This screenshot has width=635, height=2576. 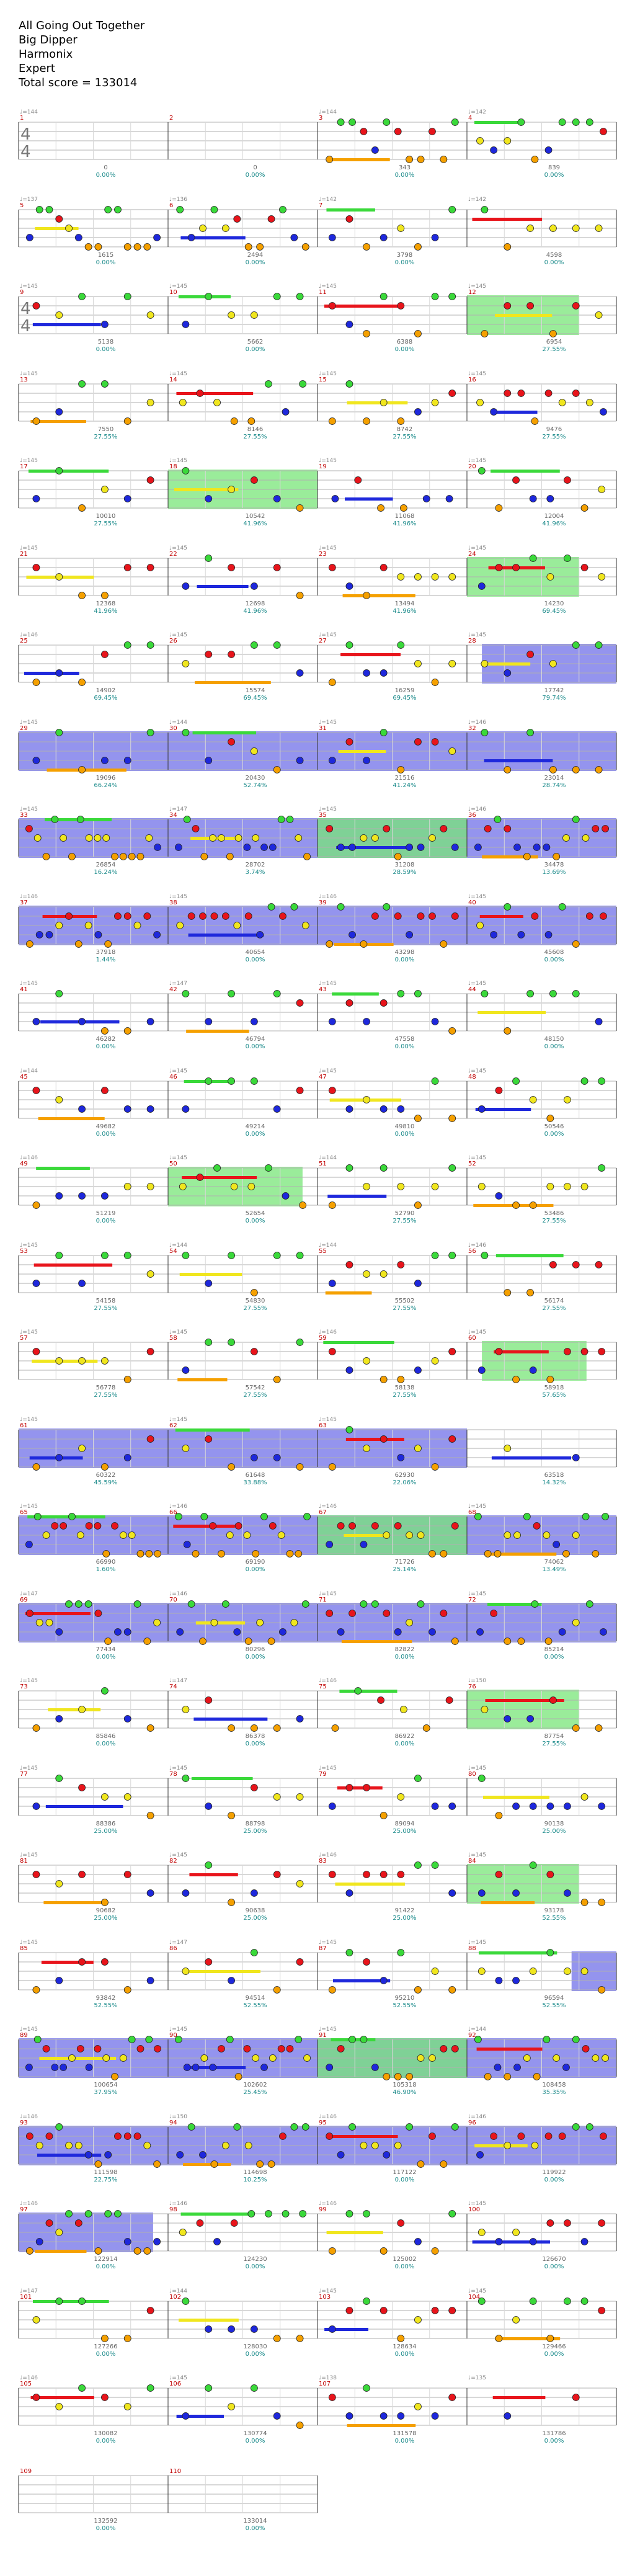 What do you see at coordinates (554, 1039) in the screenshot?
I see `cumulative-score: 48150` at bounding box center [554, 1039].